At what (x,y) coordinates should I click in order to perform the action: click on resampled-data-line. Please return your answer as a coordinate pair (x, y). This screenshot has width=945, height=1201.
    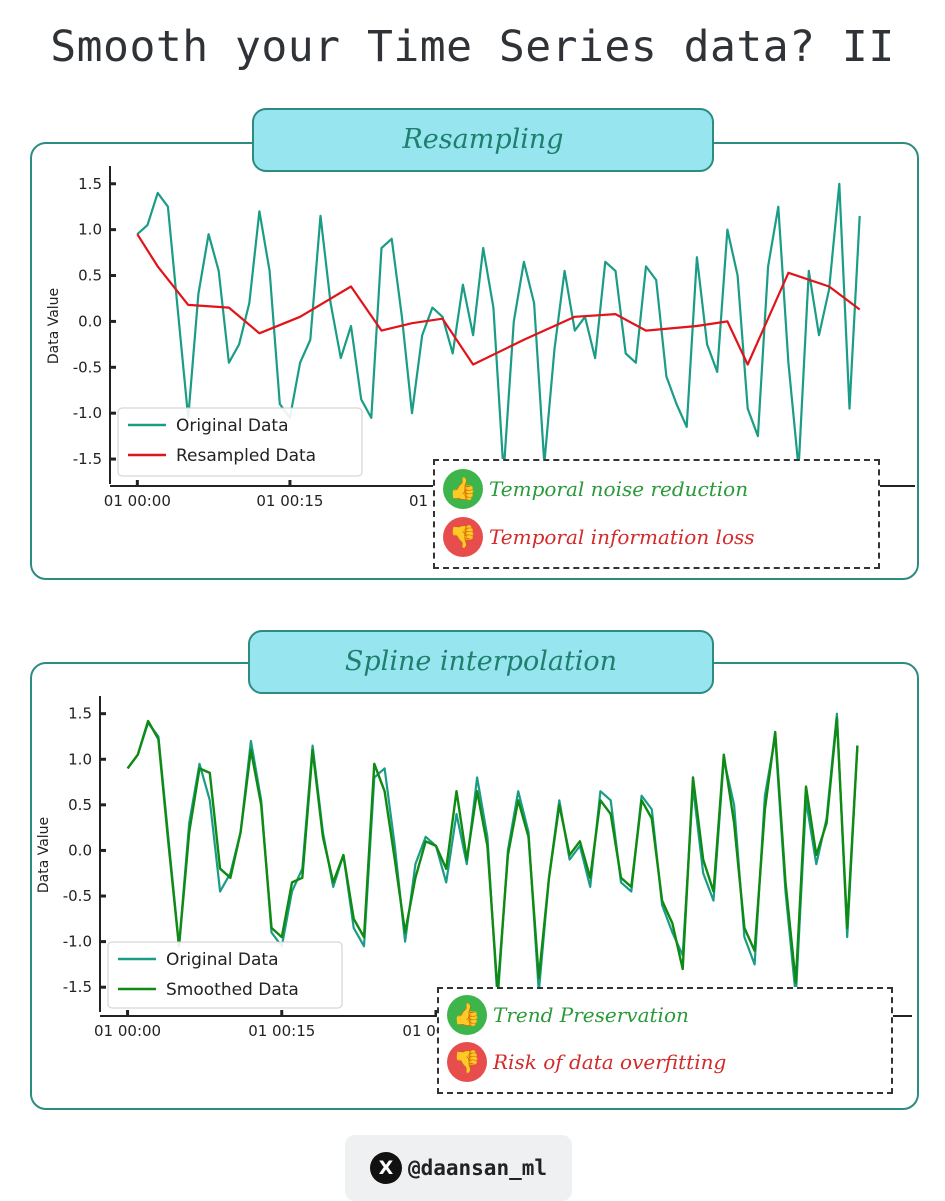
    Looking at the image, I should click on (498, 299).